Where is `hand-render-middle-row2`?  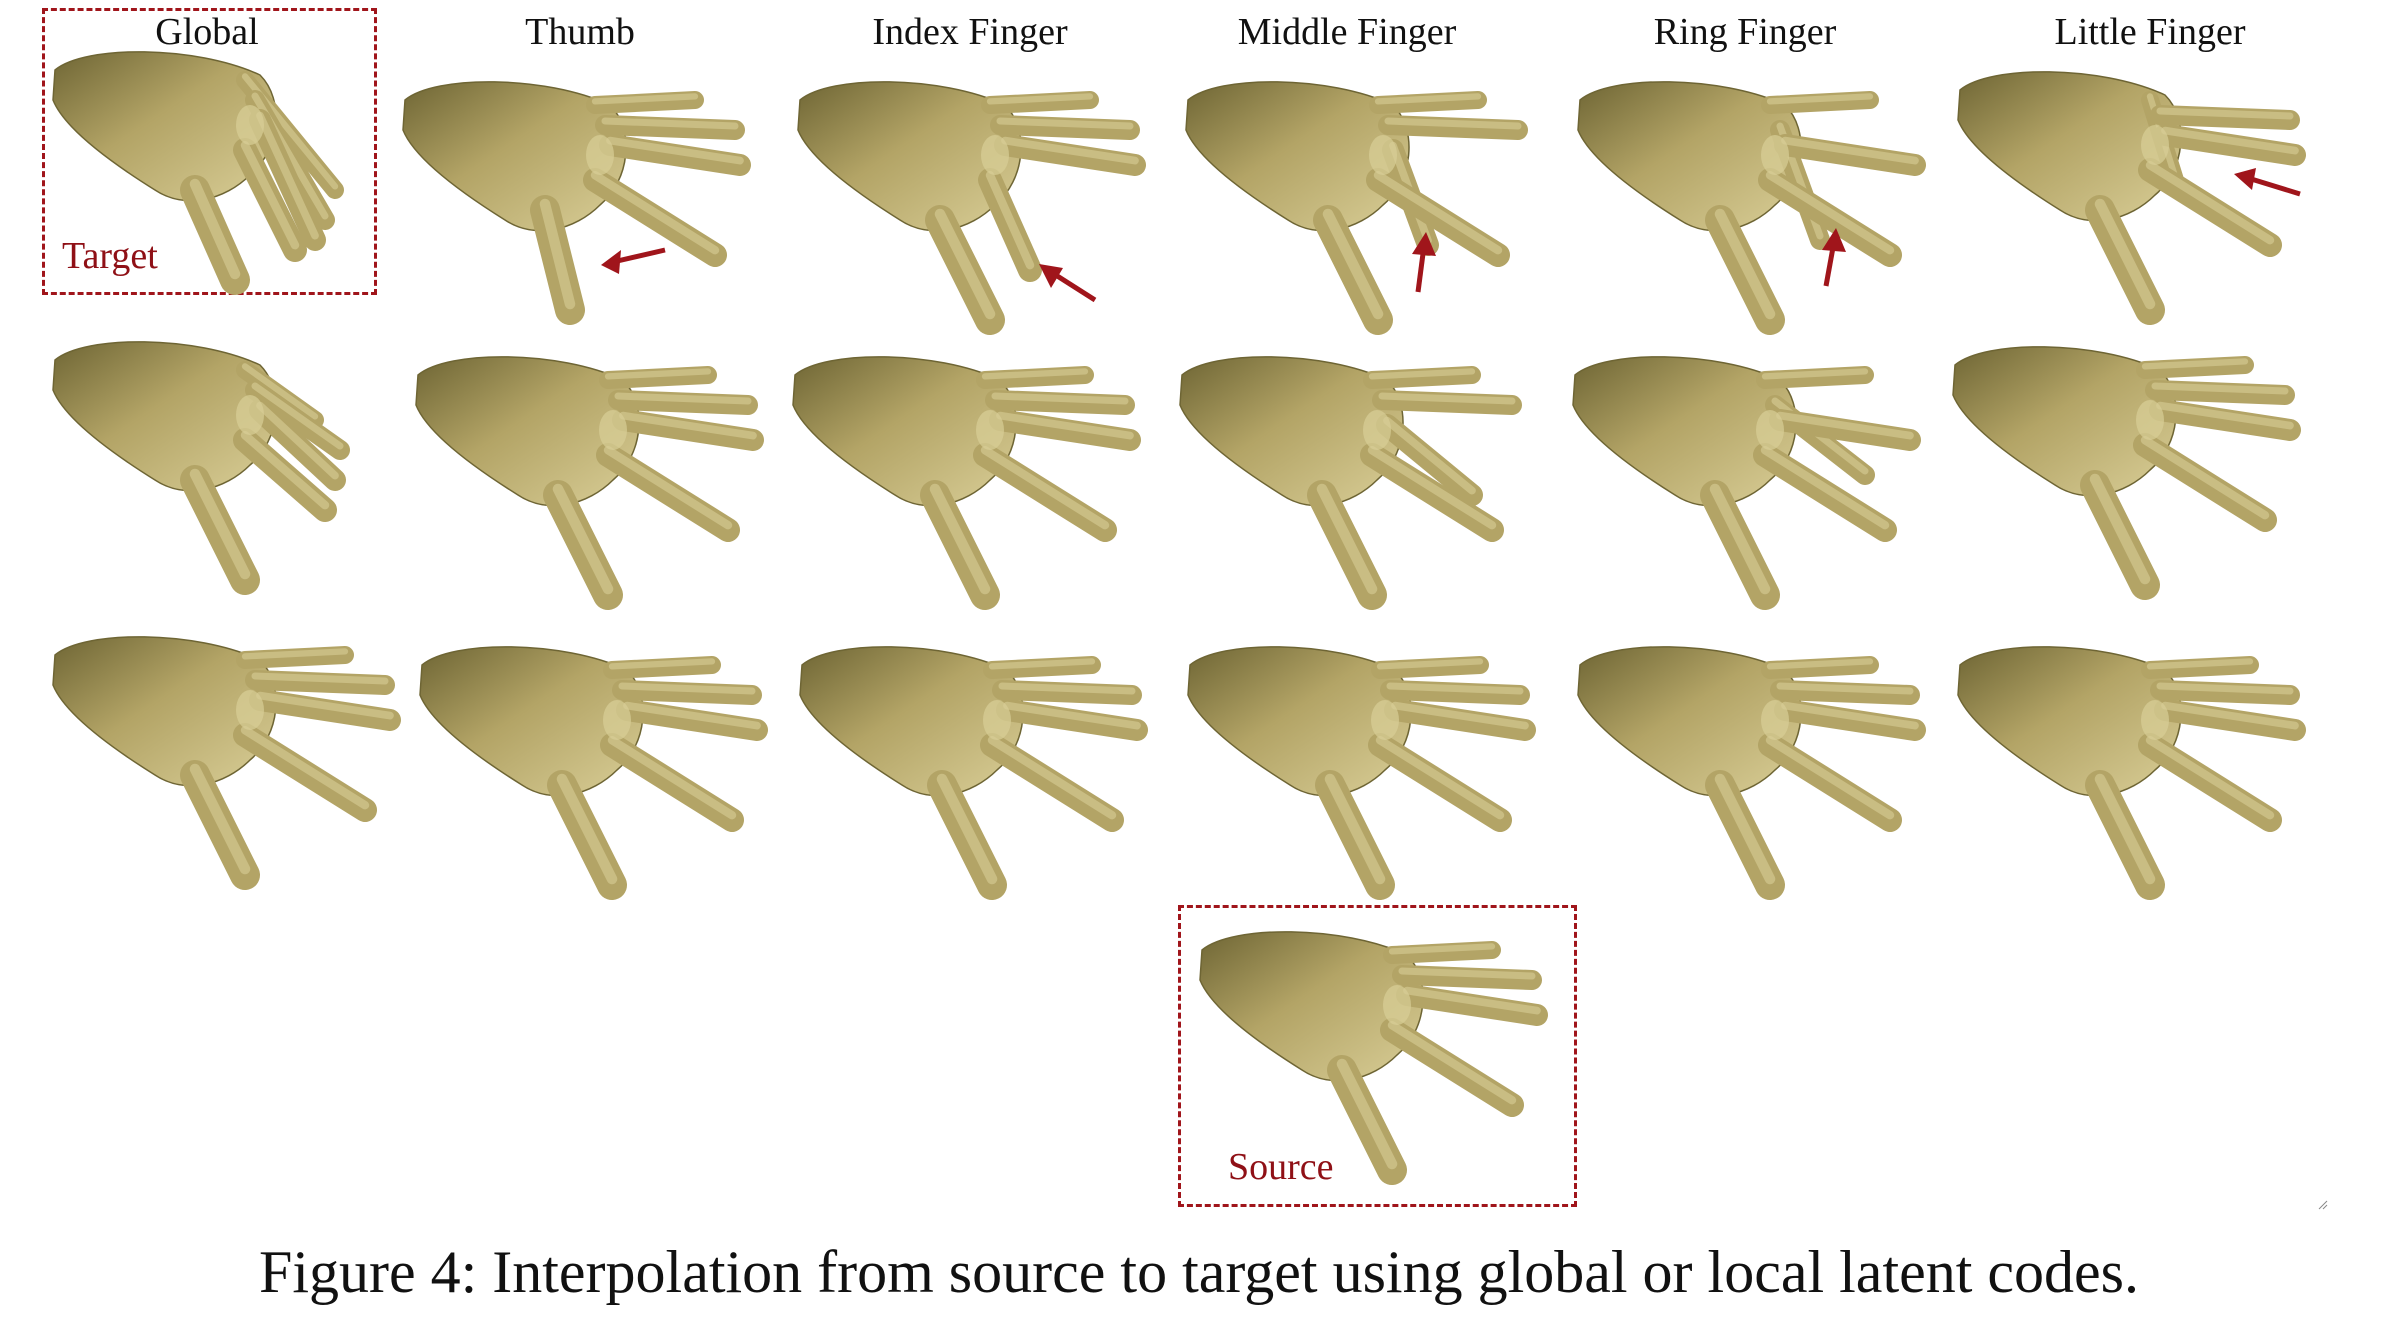
hand-render-middle-row2 is located at coordinates (1352, 480).